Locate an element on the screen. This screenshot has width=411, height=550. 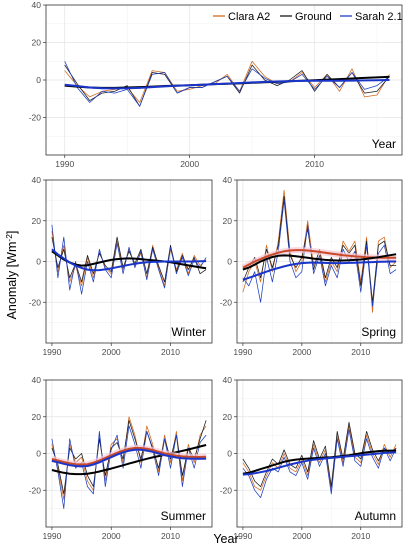
y-axis-title: Anomaly [Wm-2] is located at coordinates (11, 275).